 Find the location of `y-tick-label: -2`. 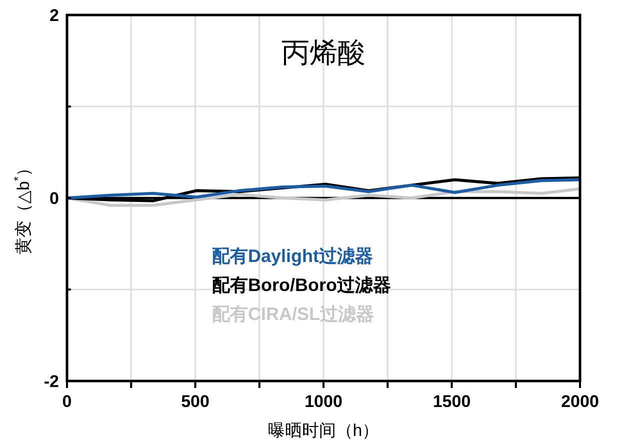

y-tick-label: -2 is located at coordinates (51, 381).